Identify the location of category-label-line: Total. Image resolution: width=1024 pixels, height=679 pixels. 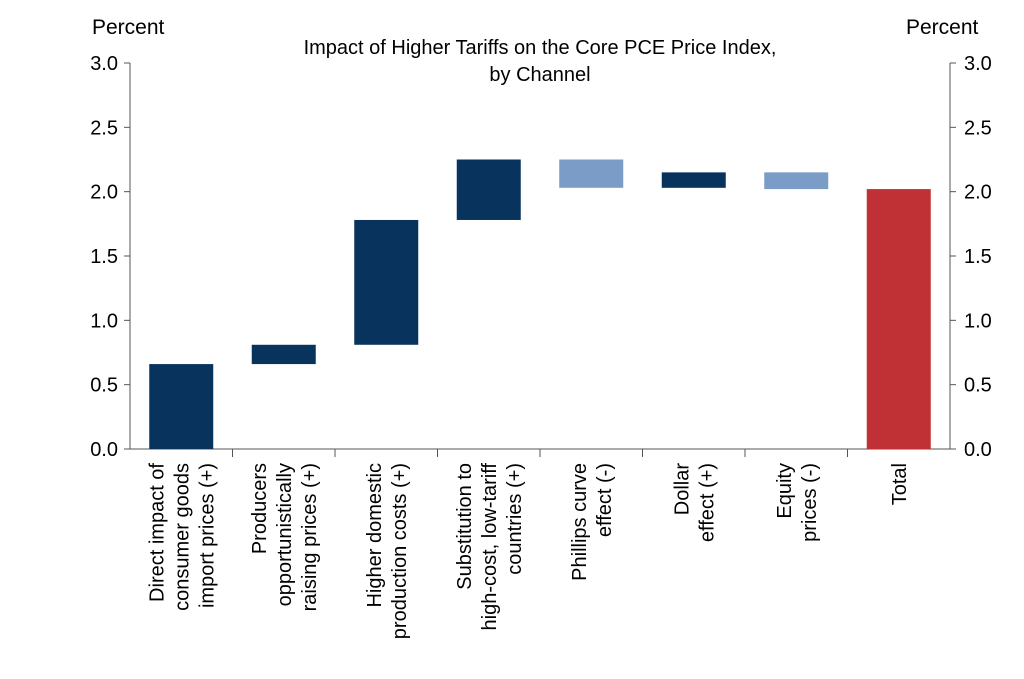
(900, 484).